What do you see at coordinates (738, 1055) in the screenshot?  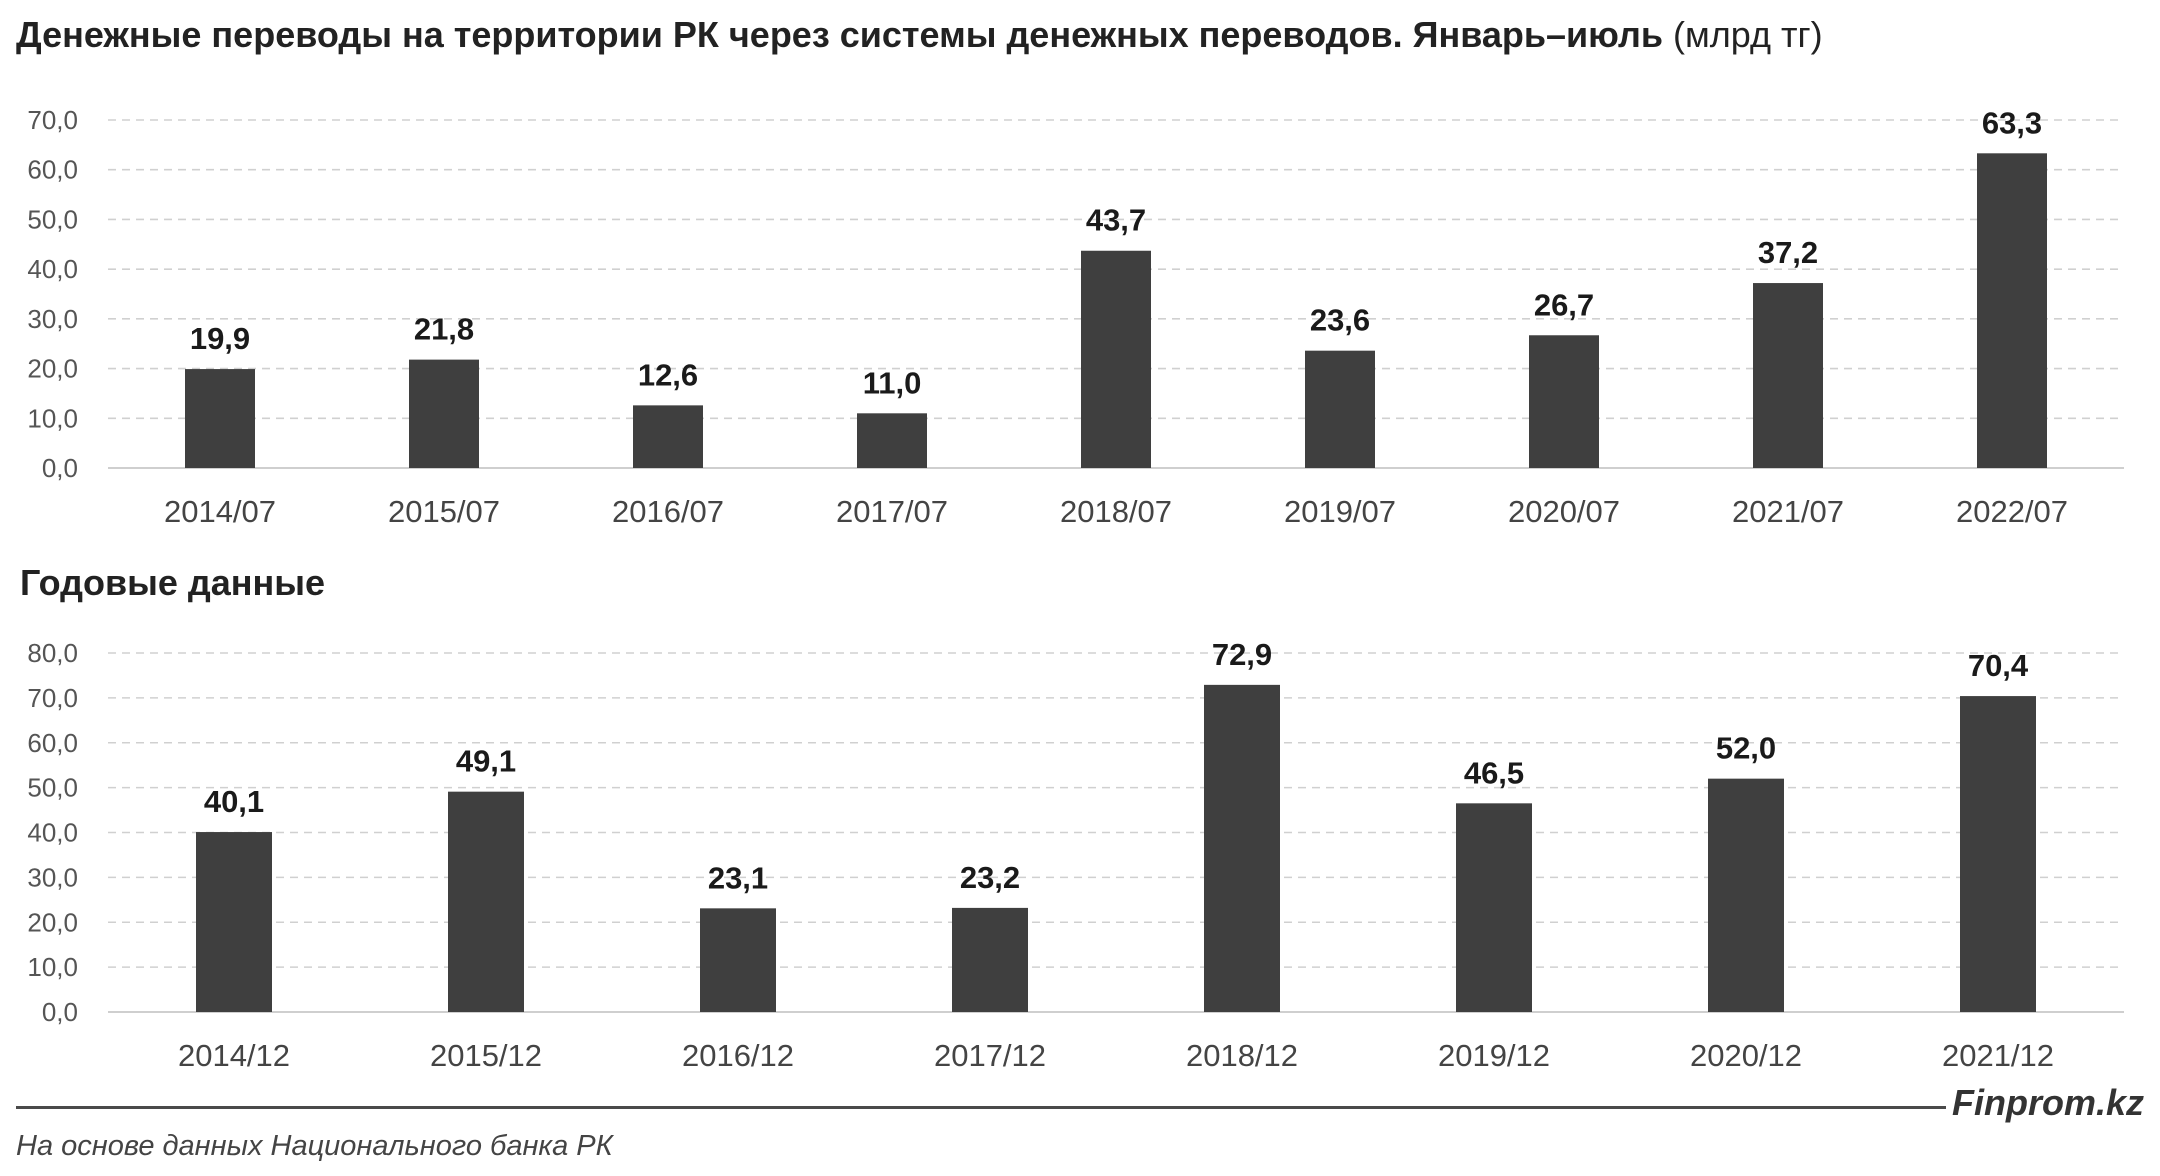 I see `x-tick-label: 2016/12` at bounding box center [738, 1055].